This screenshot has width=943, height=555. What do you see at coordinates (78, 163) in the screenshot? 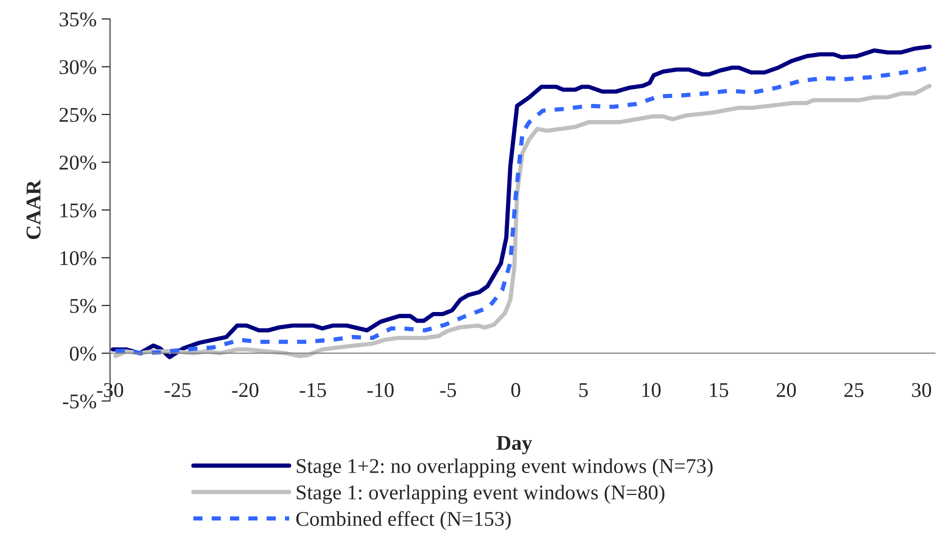
I see `y-tick-label: 20%` at bounding box center [78, 163].